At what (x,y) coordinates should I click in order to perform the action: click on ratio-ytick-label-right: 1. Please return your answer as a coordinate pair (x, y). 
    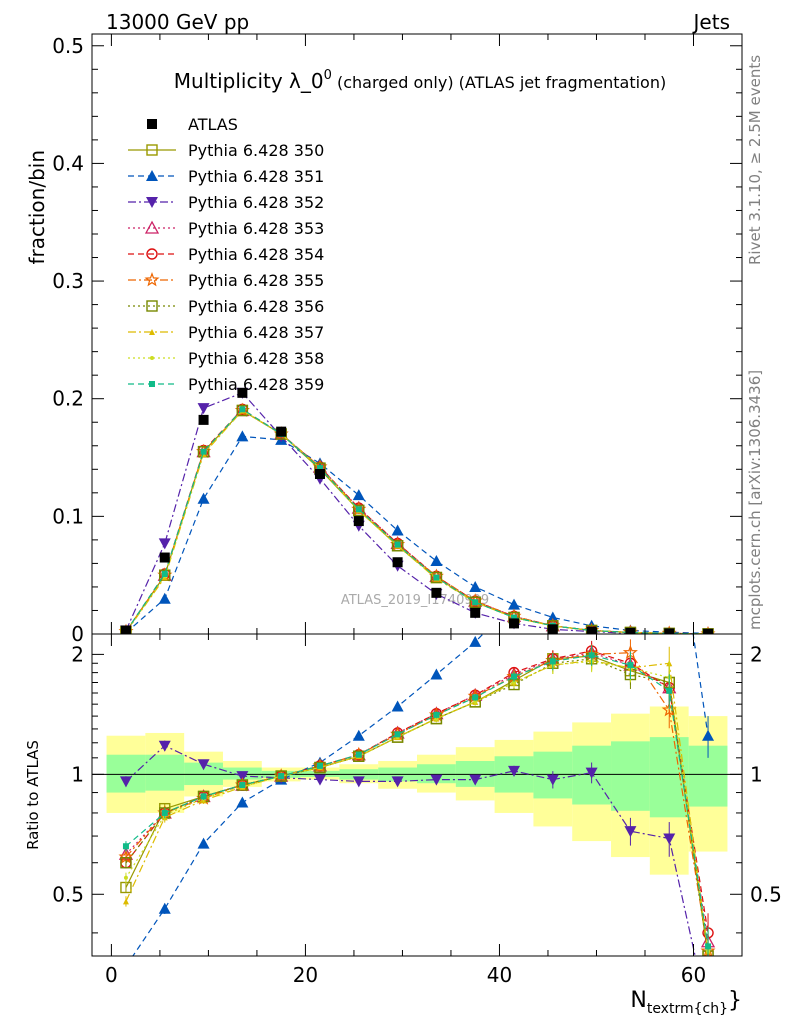
    Looking at the image, I should click on (756, 774).